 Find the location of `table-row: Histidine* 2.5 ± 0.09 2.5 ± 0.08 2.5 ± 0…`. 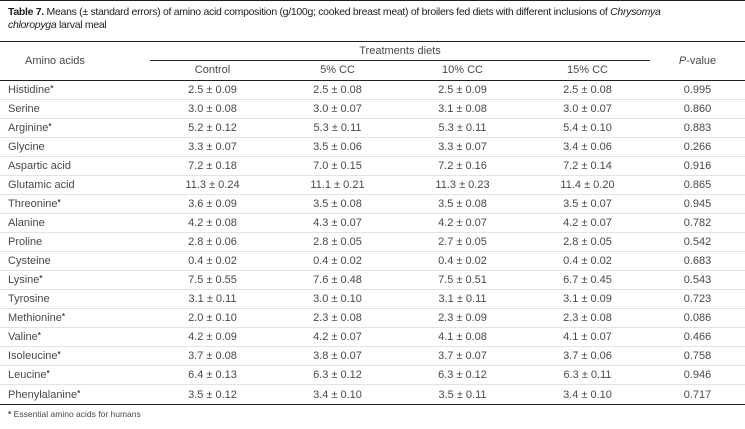

table-row: Histidine* 2.5 ± 0.09 2.5 ± 0.08 2.5 ± 0… is located at coordinates (372, 90).